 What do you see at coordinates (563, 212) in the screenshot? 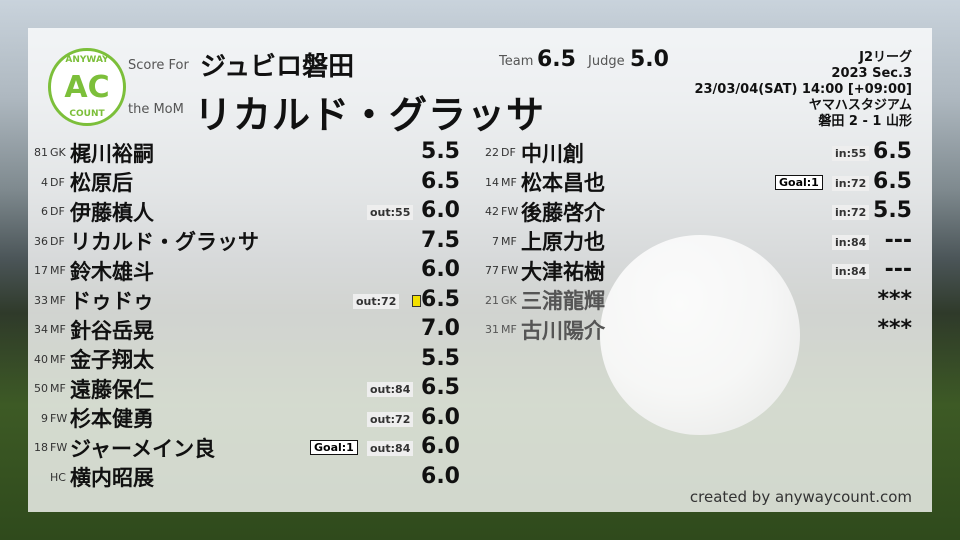
I see `player-name: 後藤啓介` at bounding box center [563, 212].